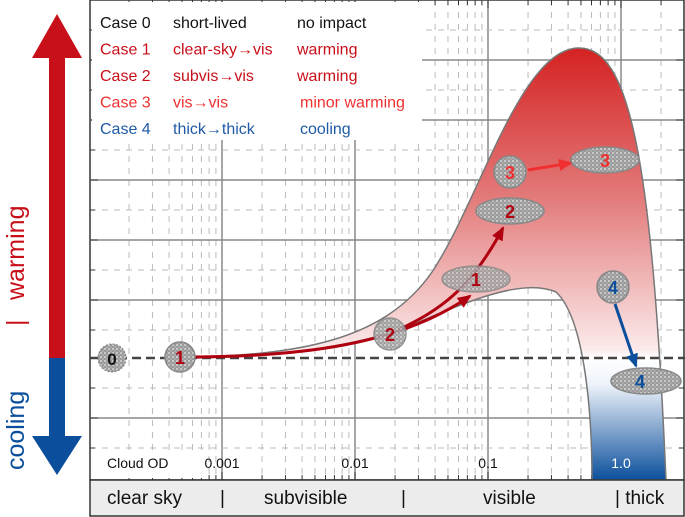 The height and width of the screenshot is (517, 685). Describe the element at coordinates (305, 498) in the screenshot. I see `regime-subvisible: subvisible` at that location.